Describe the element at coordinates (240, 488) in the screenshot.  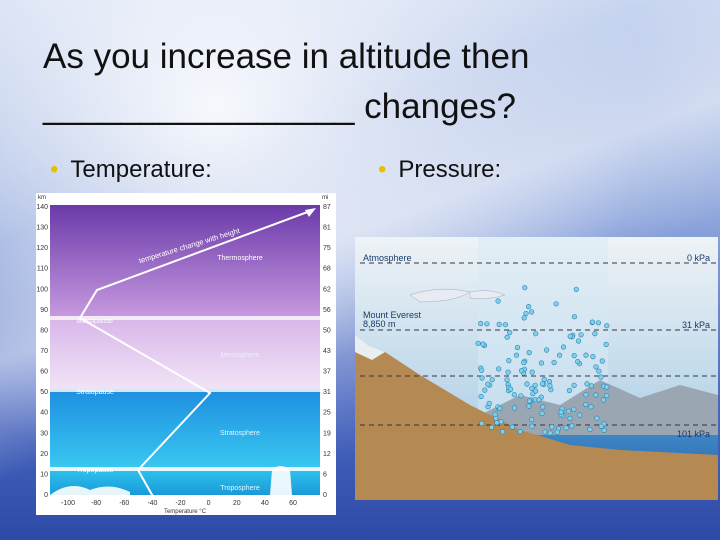
I see `layer-label: Troposphere` at that location.